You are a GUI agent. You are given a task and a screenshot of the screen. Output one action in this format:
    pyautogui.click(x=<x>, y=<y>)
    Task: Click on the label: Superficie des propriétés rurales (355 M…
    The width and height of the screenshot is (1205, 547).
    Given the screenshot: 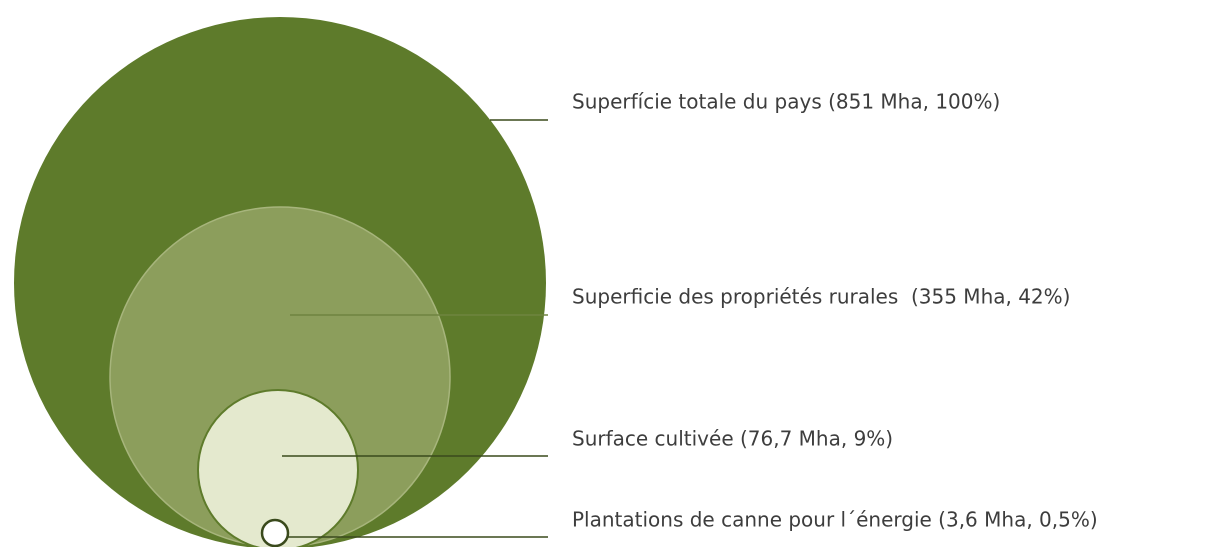 What is the action you would take?
    pyautogui.click(x=821, y=297)
    